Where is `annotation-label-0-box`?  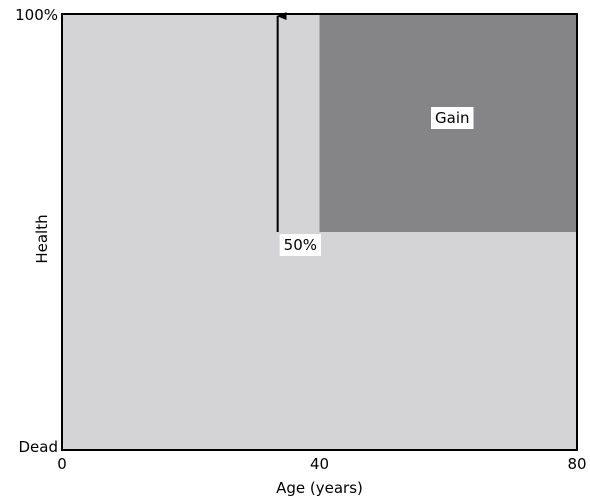 annotation-label-0-box is located at coordinates (300, 245).